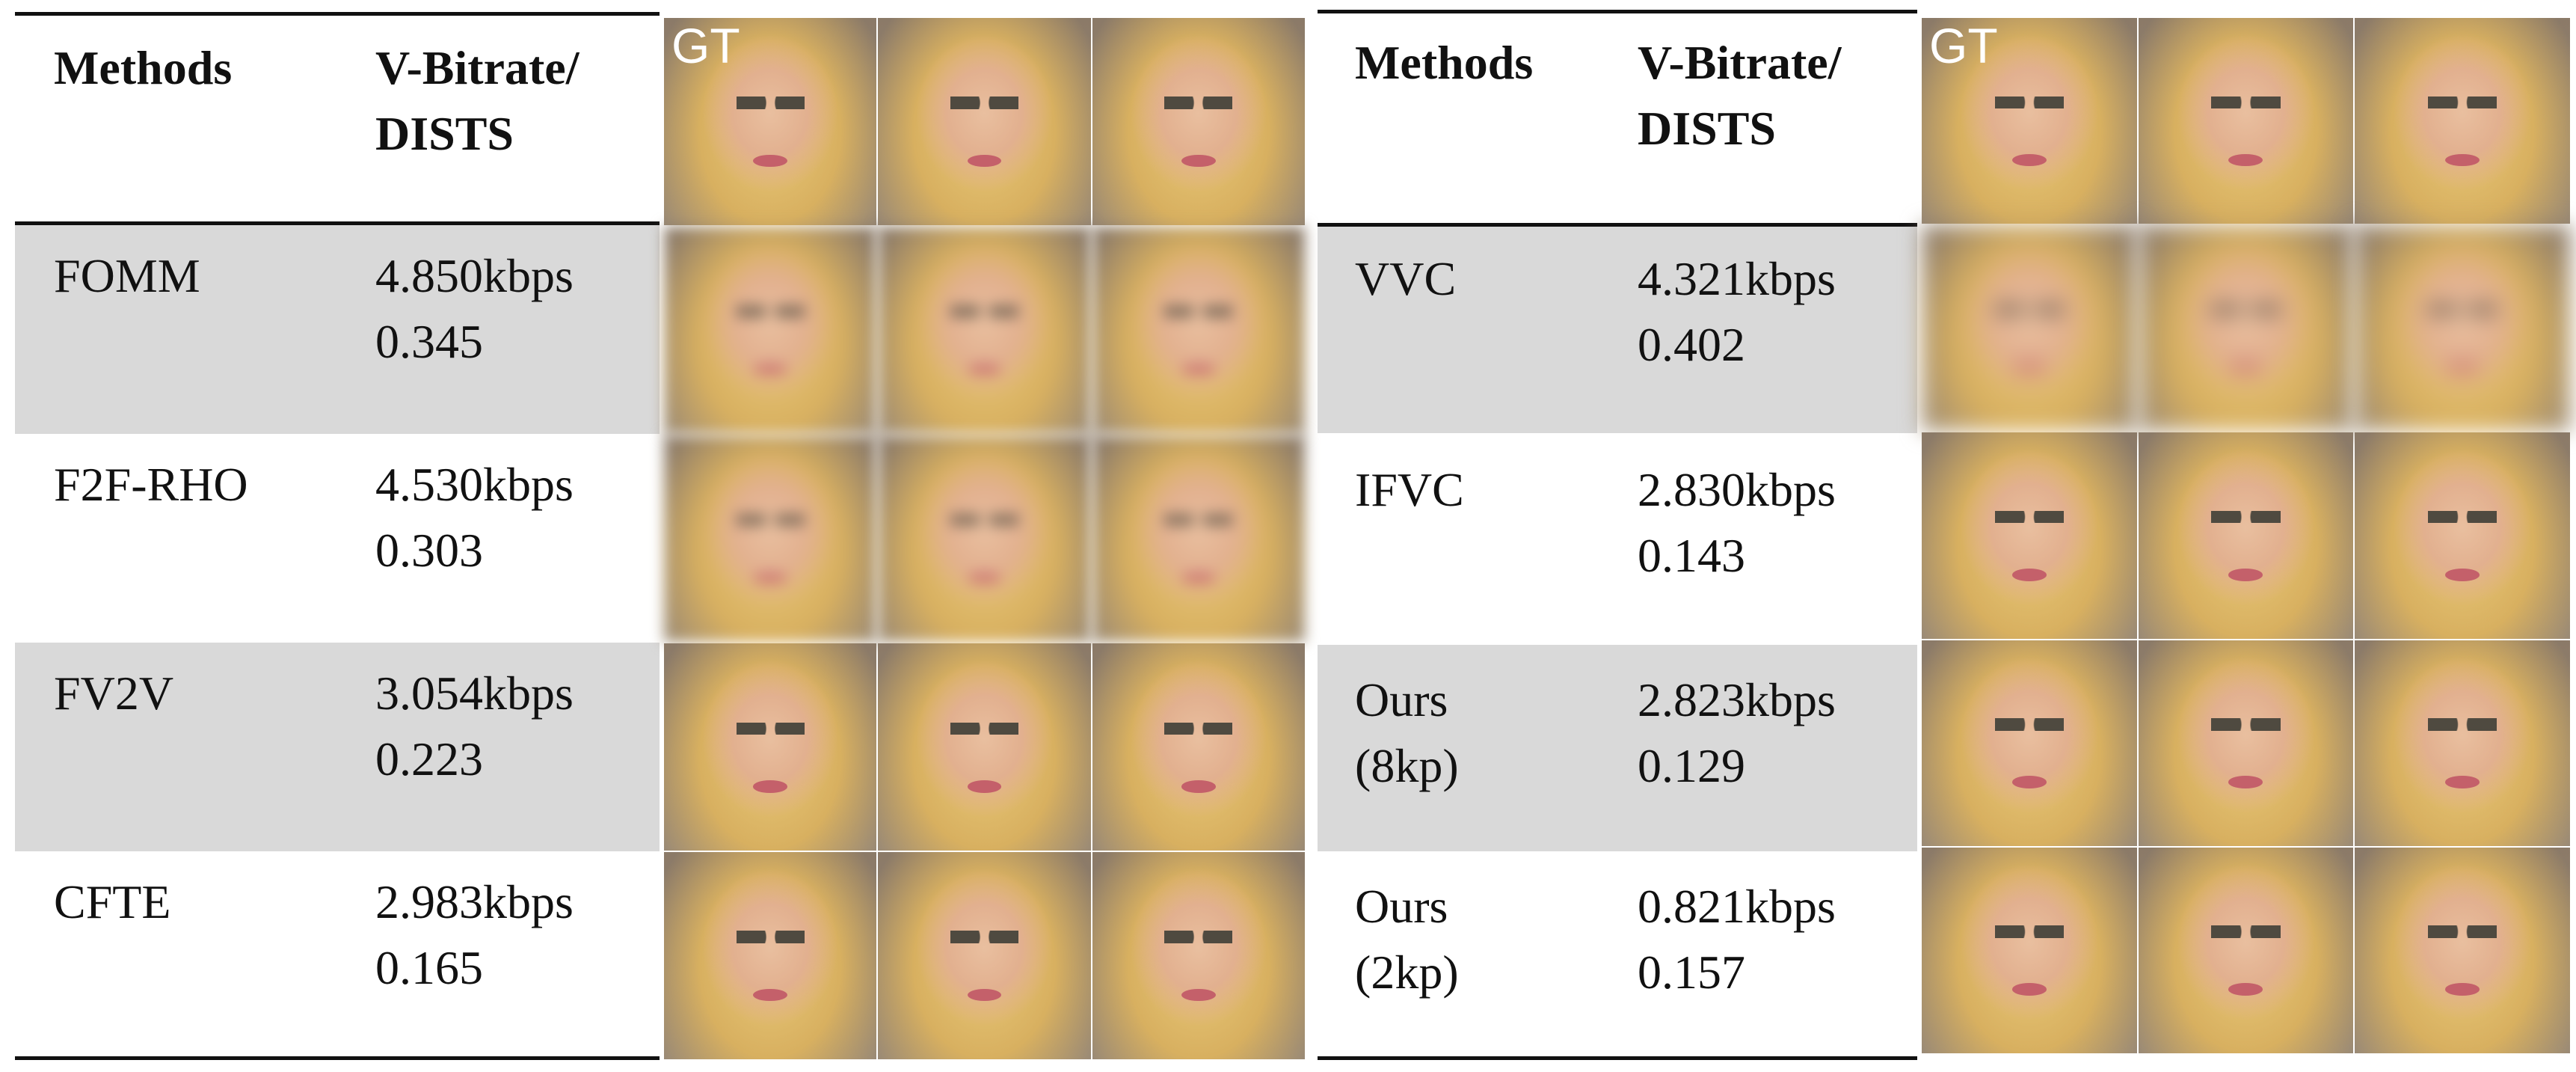 This screenshot has width=2576, height=1072. I want to click on row-metric: 2.830kbps 0.143, so click(1737, 522).